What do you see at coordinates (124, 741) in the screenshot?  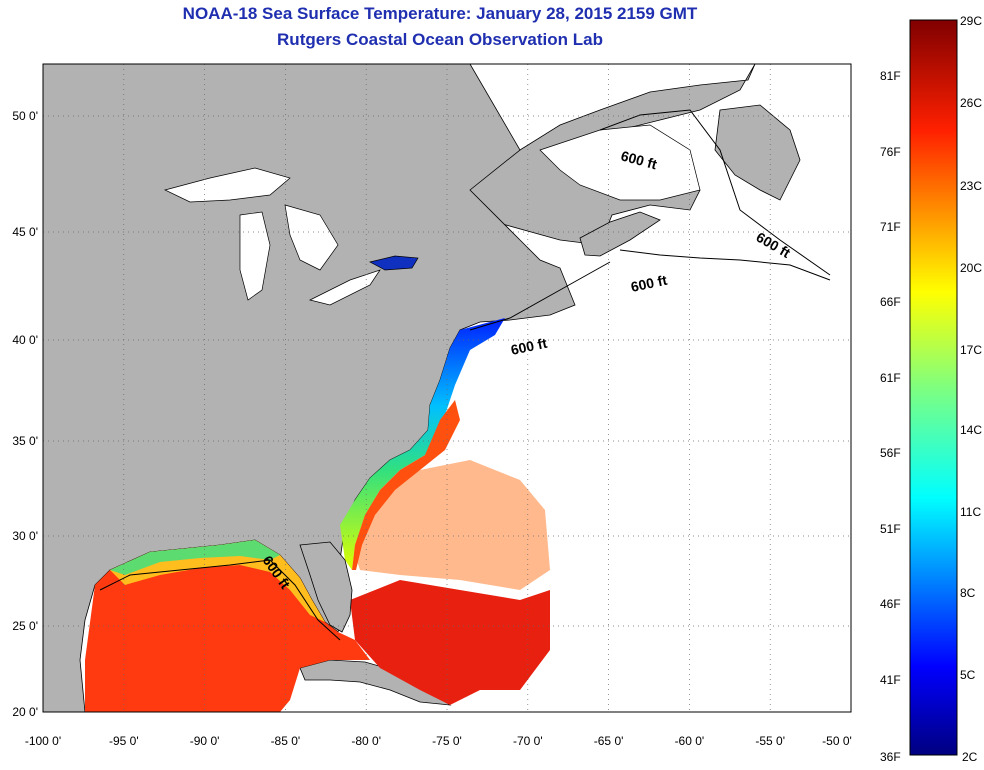 I see `lon-tick: -95 0'` at bounding box center [124, 741].